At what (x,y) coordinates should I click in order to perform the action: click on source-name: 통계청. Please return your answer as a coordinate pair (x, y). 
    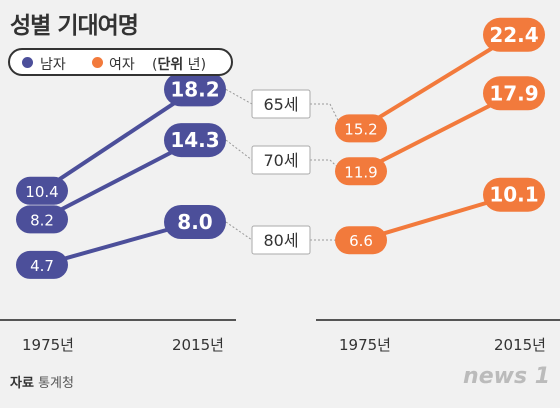
    Looking at the image, I should click on (56, 383).